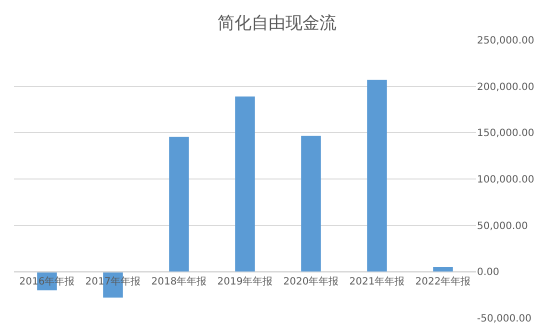 Image resolution: width=554 pixels, height=330 pixels. I want to click on y-tick-label: 250,000.00, so click(505, 41).